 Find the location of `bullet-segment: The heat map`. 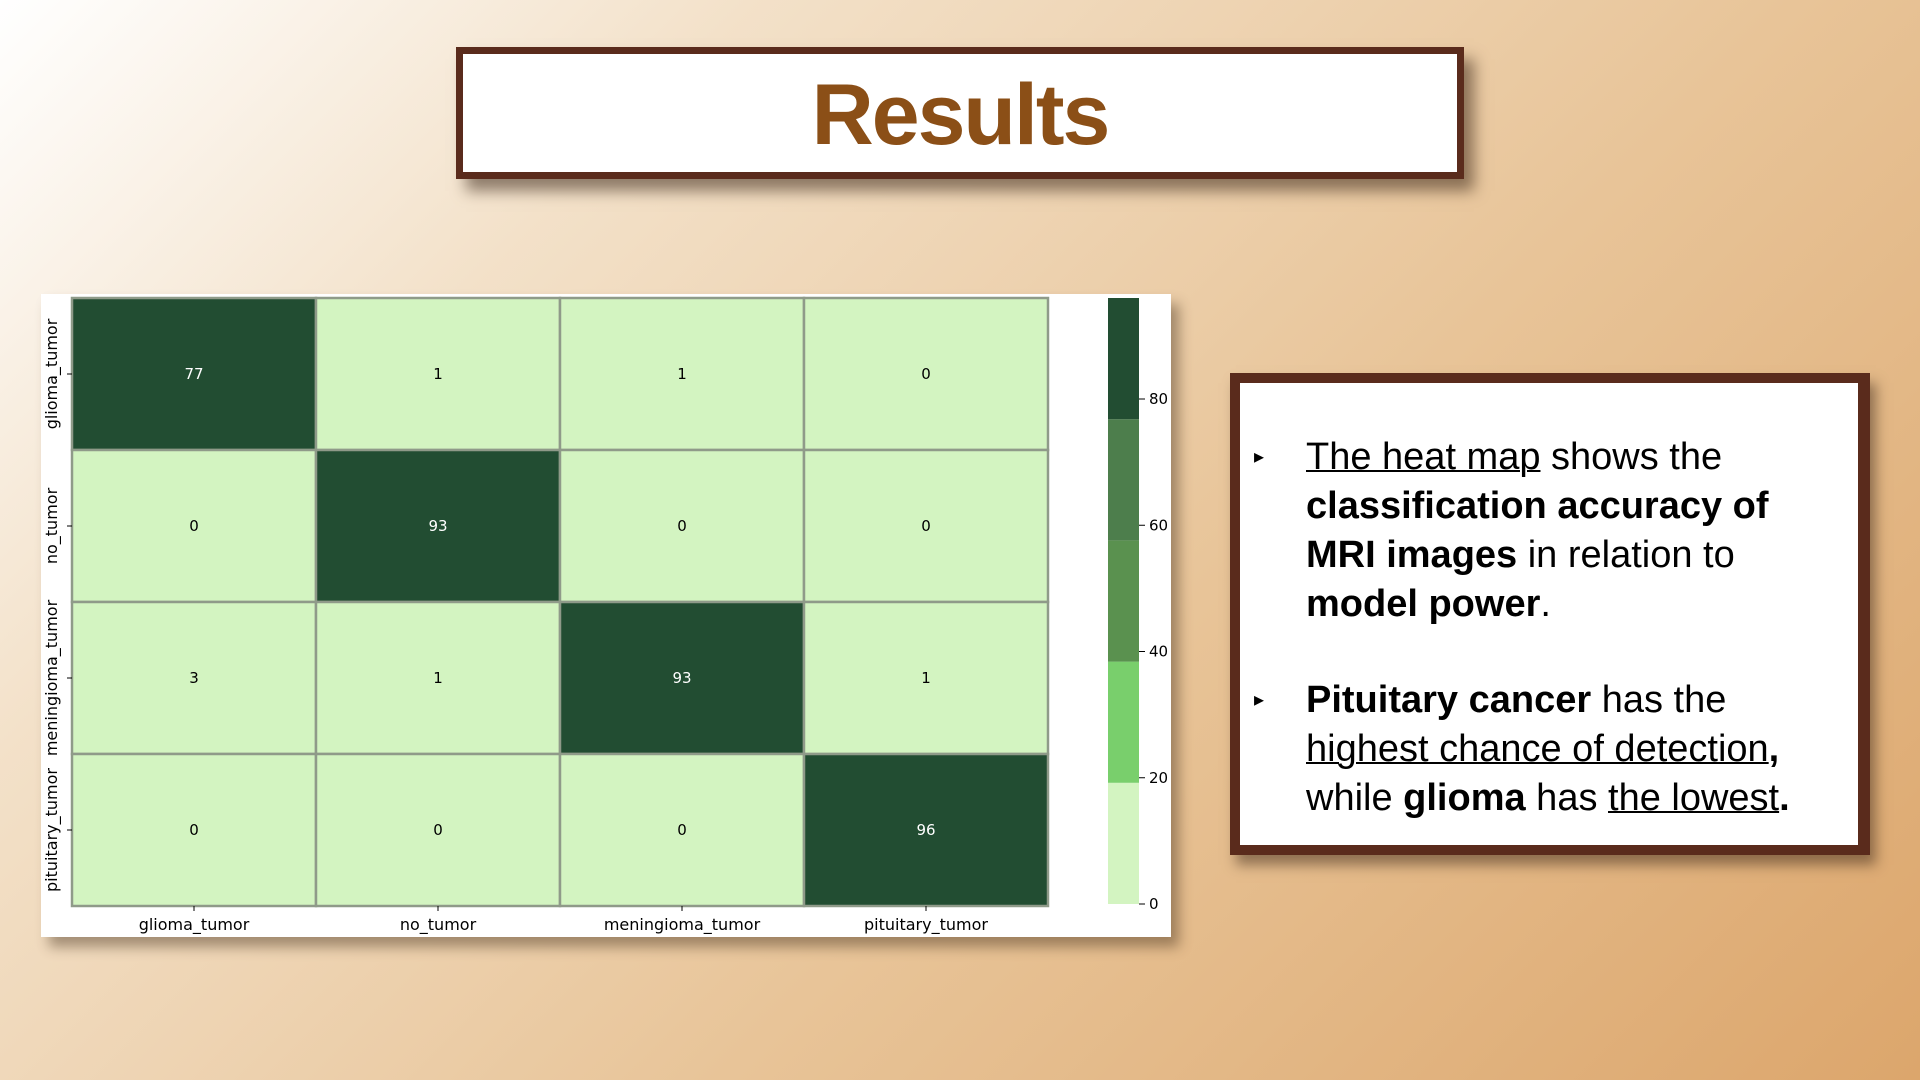

bullet-segment: The heat map is located at coordinates (1423, 457).